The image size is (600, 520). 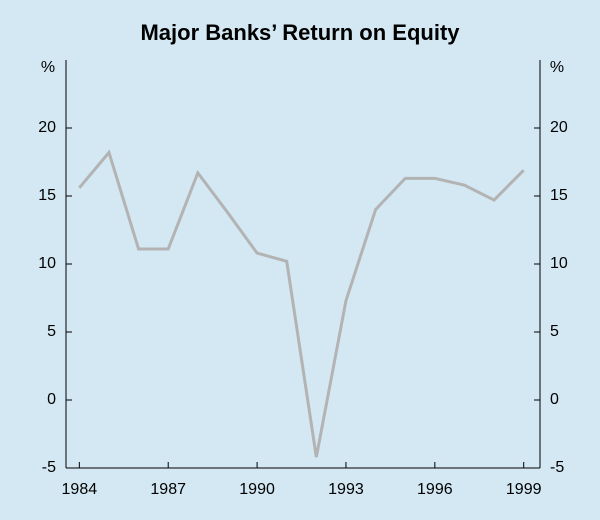 I want to click on y2-axis-label: %, so click(x=557, y=67).